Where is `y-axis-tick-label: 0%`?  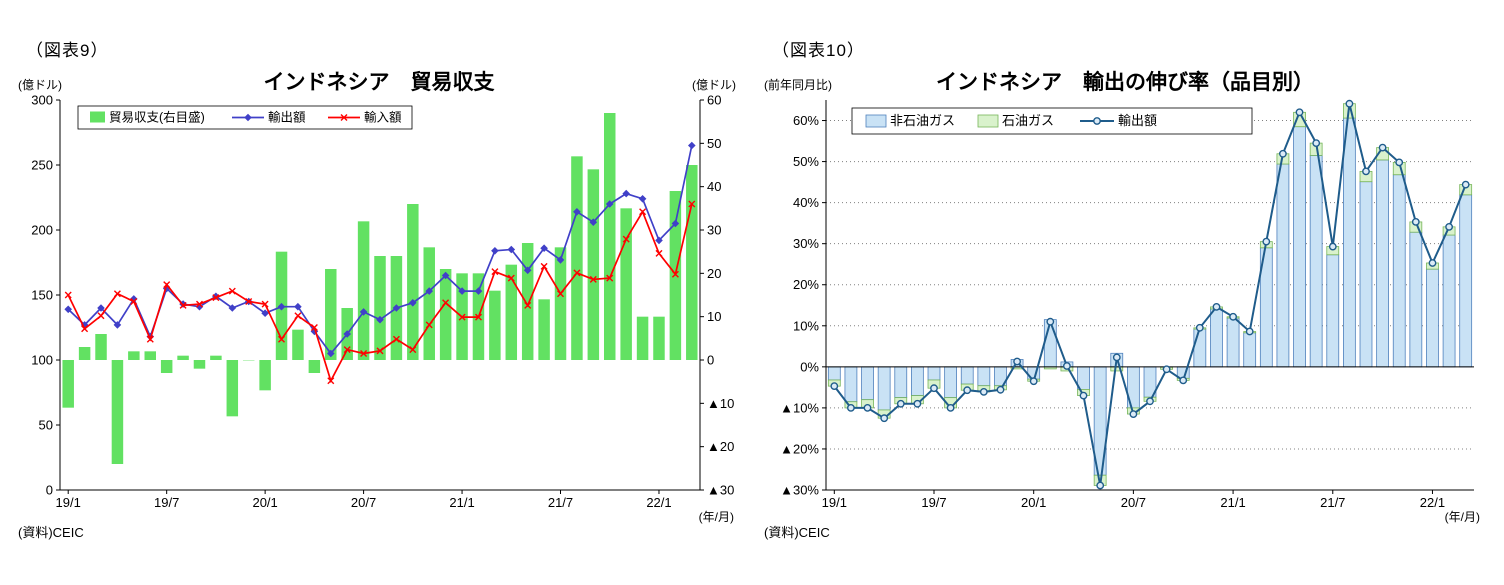
y-axis-tick-label: 0% is located at coordinates (809, 366).